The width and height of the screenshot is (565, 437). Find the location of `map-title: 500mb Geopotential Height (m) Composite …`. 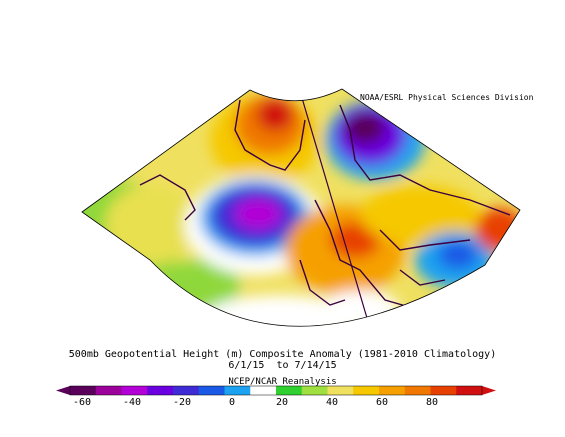

map-title: 500mb Geopotential Height (m) Composite … is located at coordinates (282, 354).